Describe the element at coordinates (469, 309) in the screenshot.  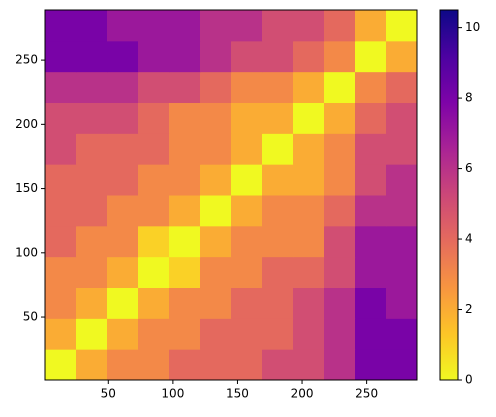
I see `colorbar-tick-label: 2` at that location.